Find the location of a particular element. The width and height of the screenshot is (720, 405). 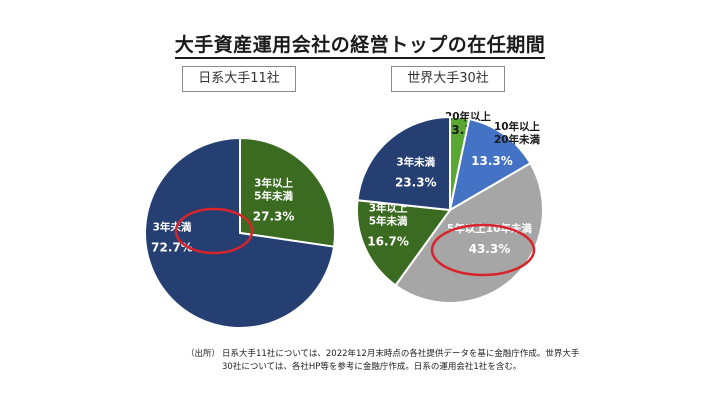

slice-value-label: 27.3% is located at coordinates (274, 216).